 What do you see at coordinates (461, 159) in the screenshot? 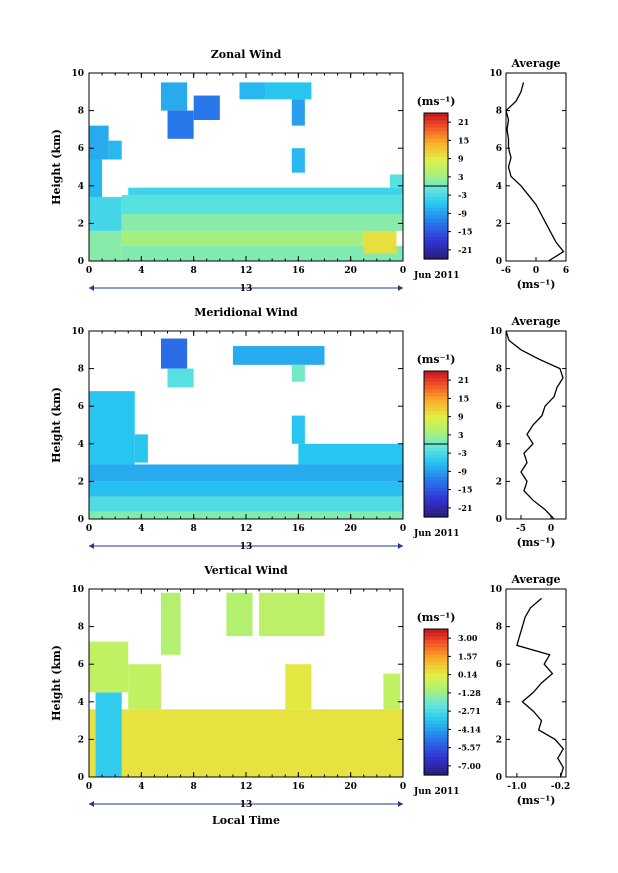
I see `colorbar-tick-label: 9` at bounding box center [461, 159].